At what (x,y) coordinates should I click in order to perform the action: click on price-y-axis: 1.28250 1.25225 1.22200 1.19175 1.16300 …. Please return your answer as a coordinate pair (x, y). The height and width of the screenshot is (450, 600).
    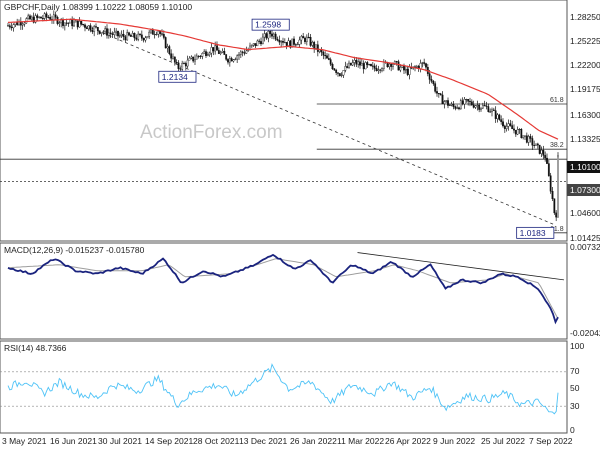
    Looking at the image, I should click on (583, 127).